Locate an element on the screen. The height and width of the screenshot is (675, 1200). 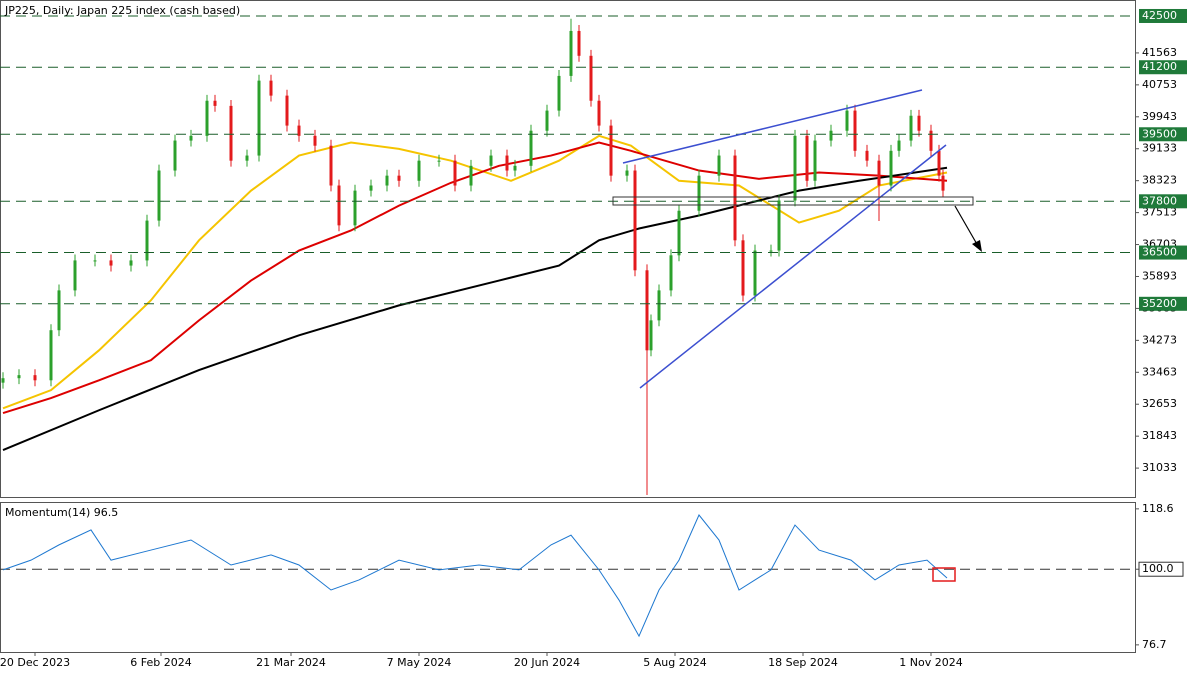
y-tick-label: 34273 is located at coordinates (1159, 339).